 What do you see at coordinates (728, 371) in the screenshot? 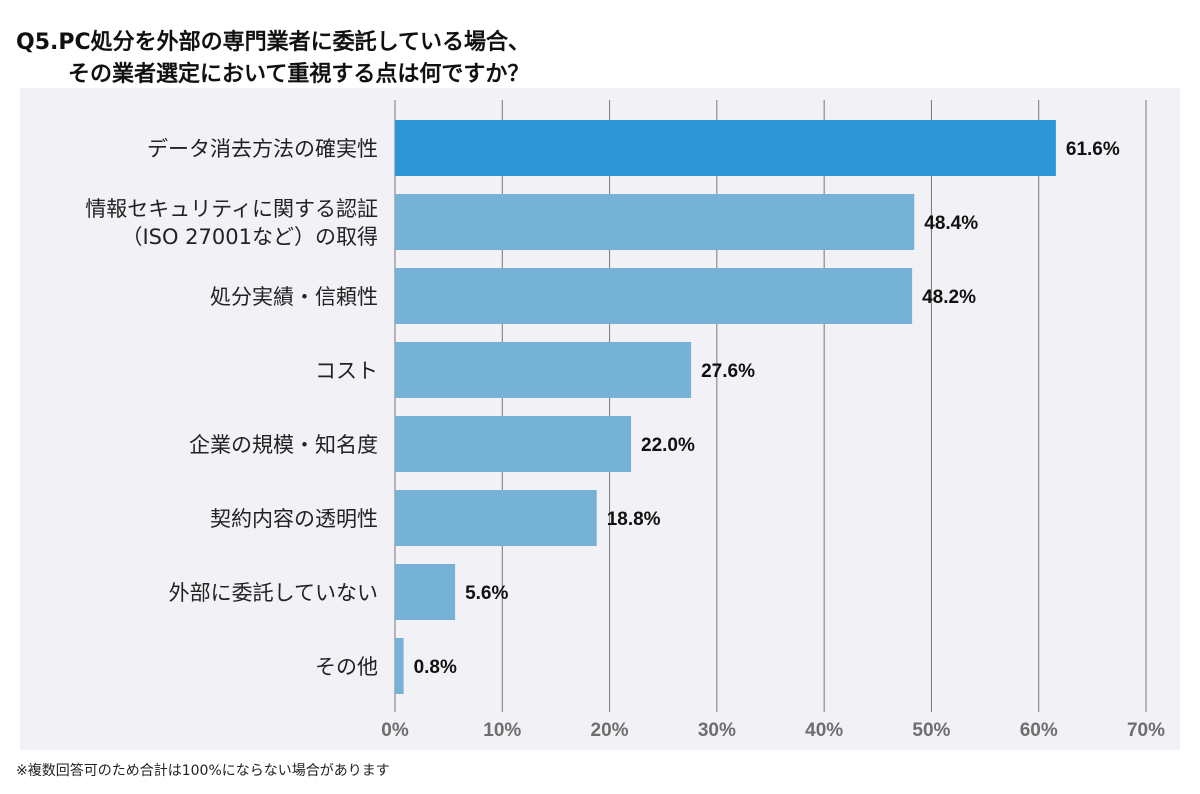
I see `value-label: 27.6%` at bounding box center [728, 371].